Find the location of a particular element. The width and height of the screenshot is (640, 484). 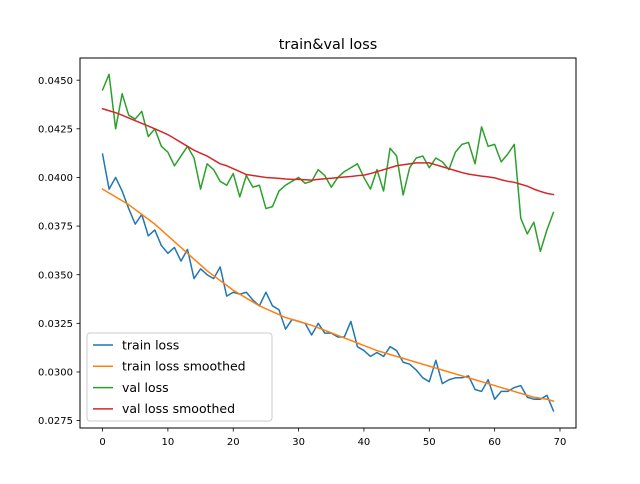

x-axis: 0 10 20 30 40 50 60 70 is located at coordinates (332, 438).